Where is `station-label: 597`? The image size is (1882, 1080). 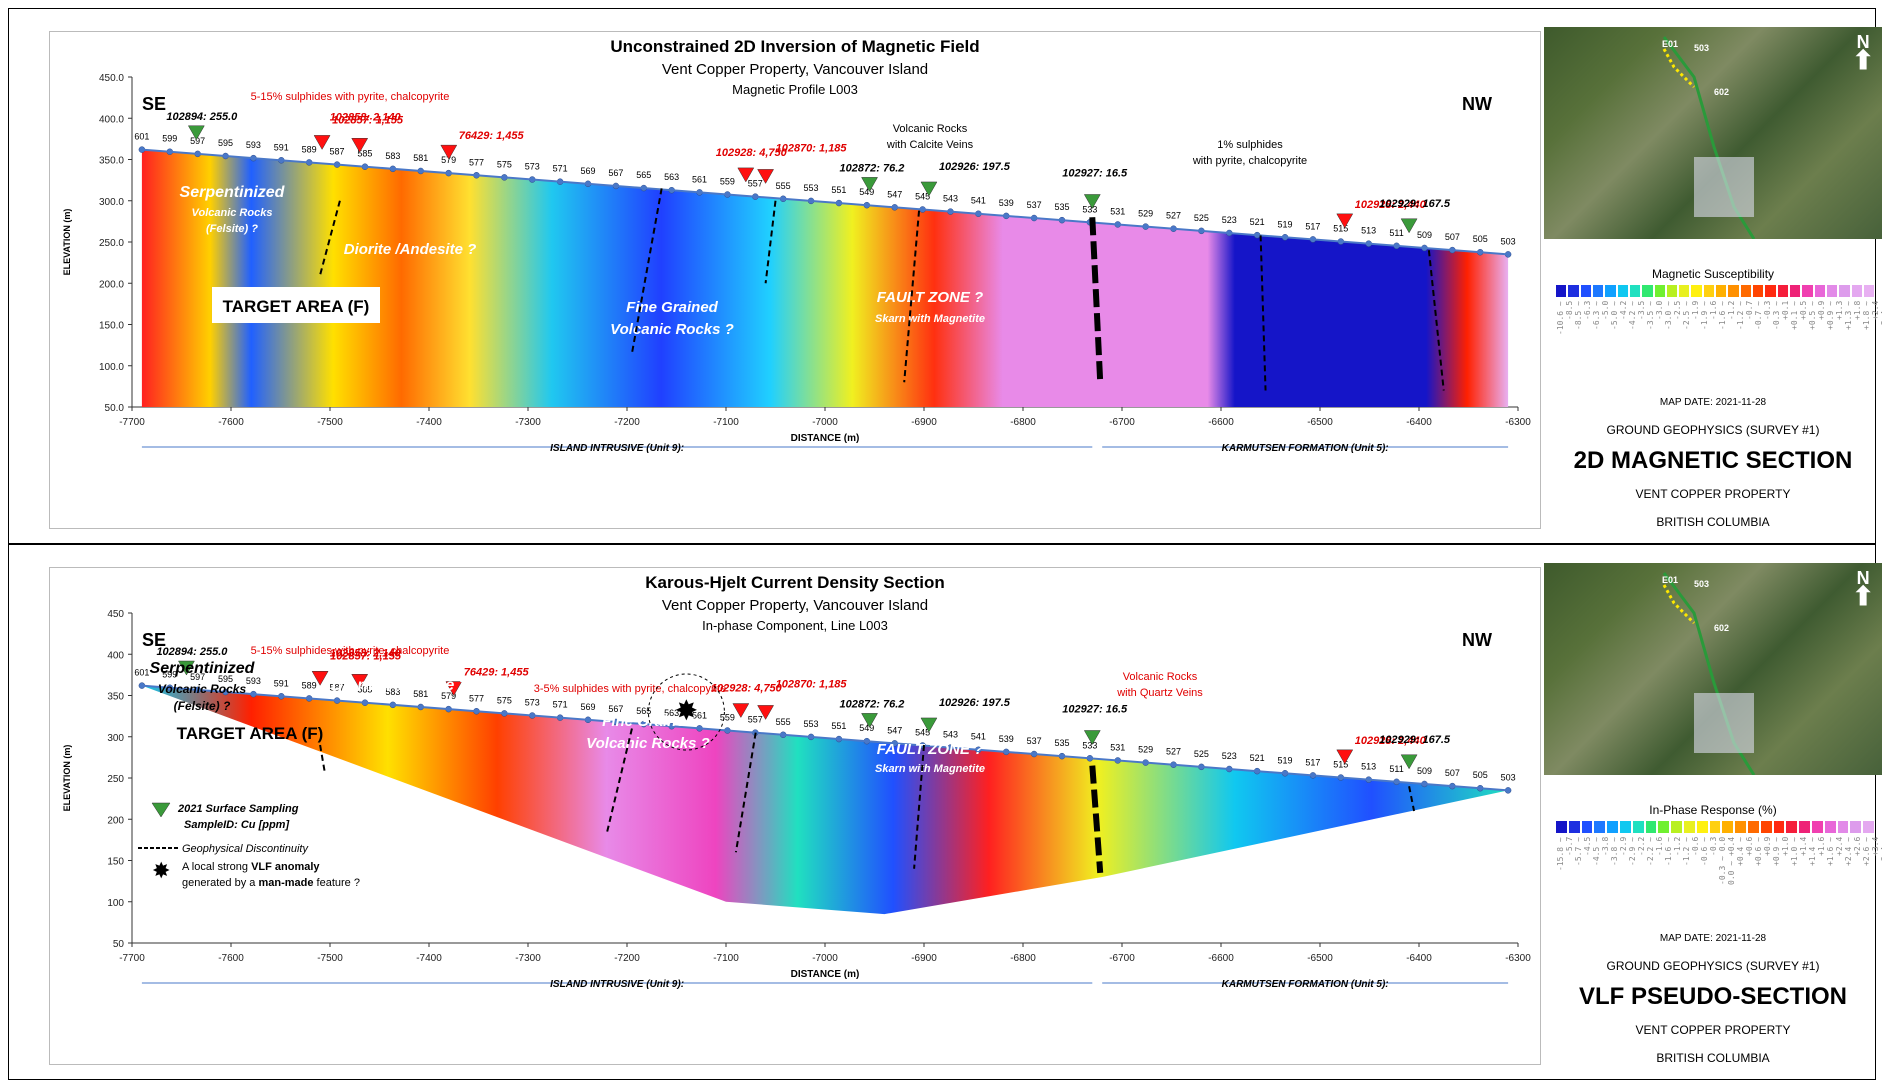
station-label: 597 is located at coordinates (197, 677).